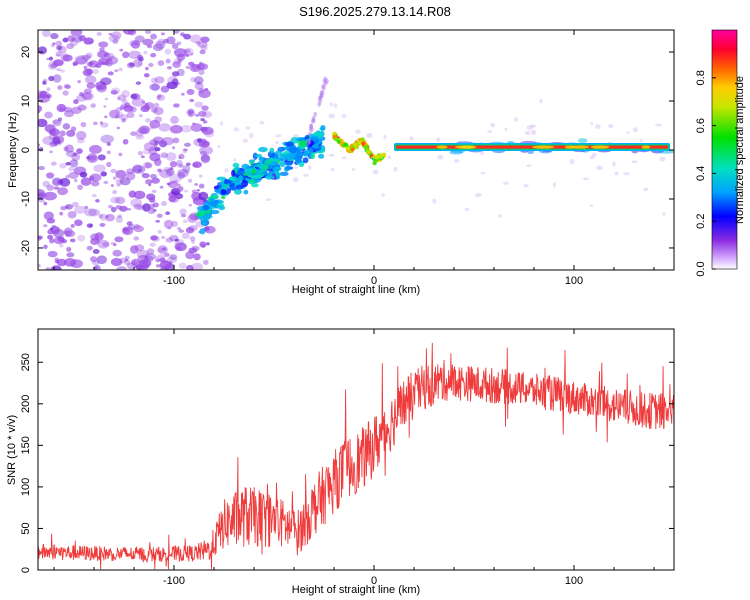 The image size is (750, 600). I want to click on snr-xtick-label: 0, so click(374, 581).